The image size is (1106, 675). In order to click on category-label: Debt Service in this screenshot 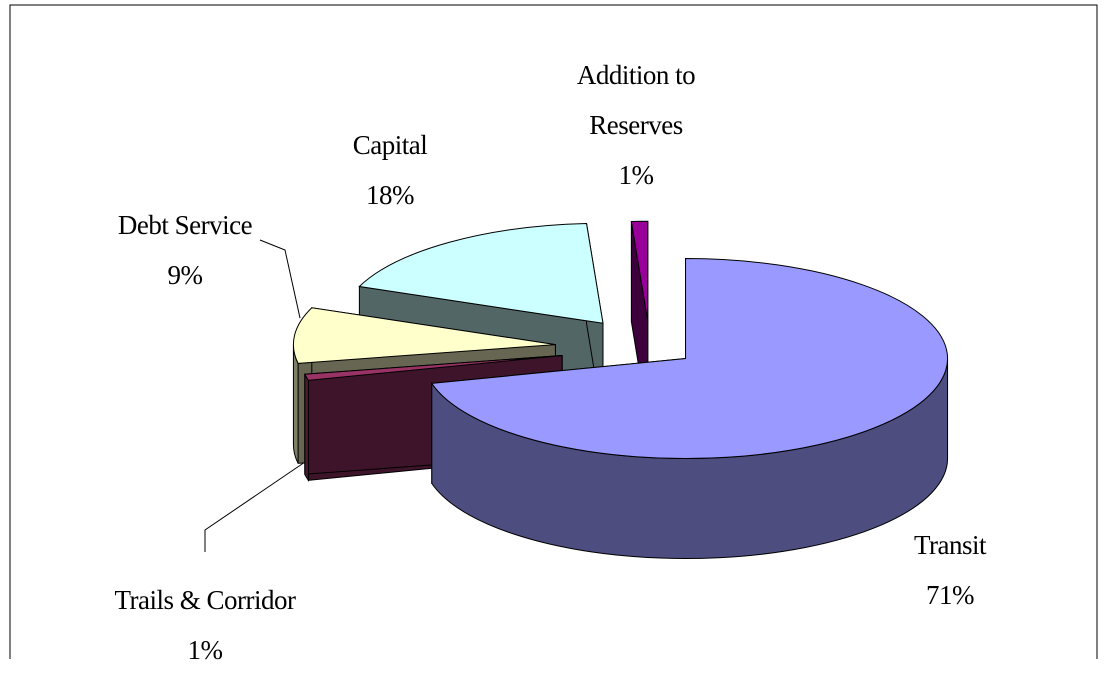, I will do `click(185, 225)`.